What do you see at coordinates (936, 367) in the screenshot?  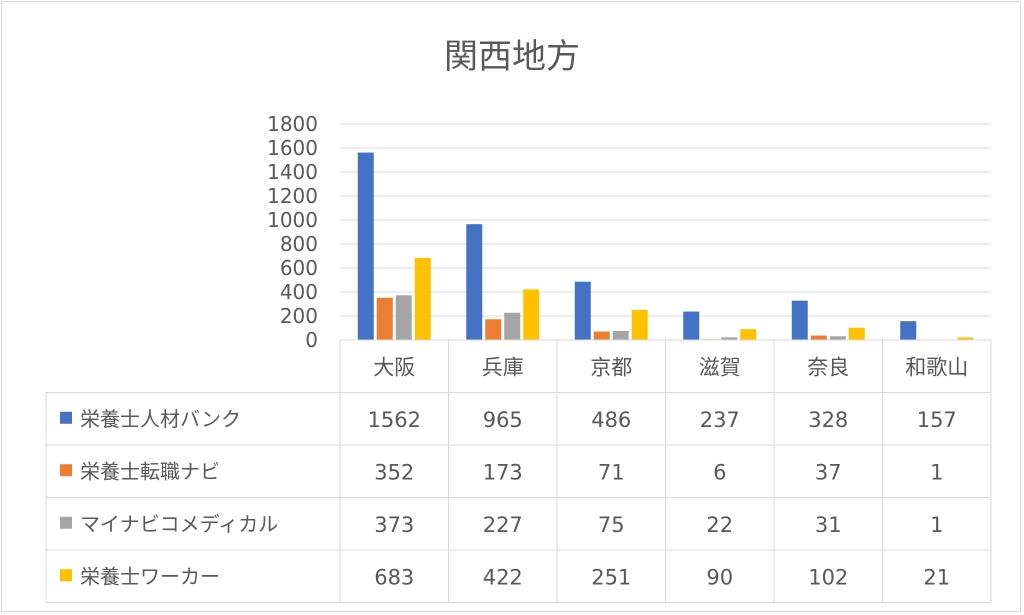 I see `category-label: 和歌山` at bounding box center [936, 367].